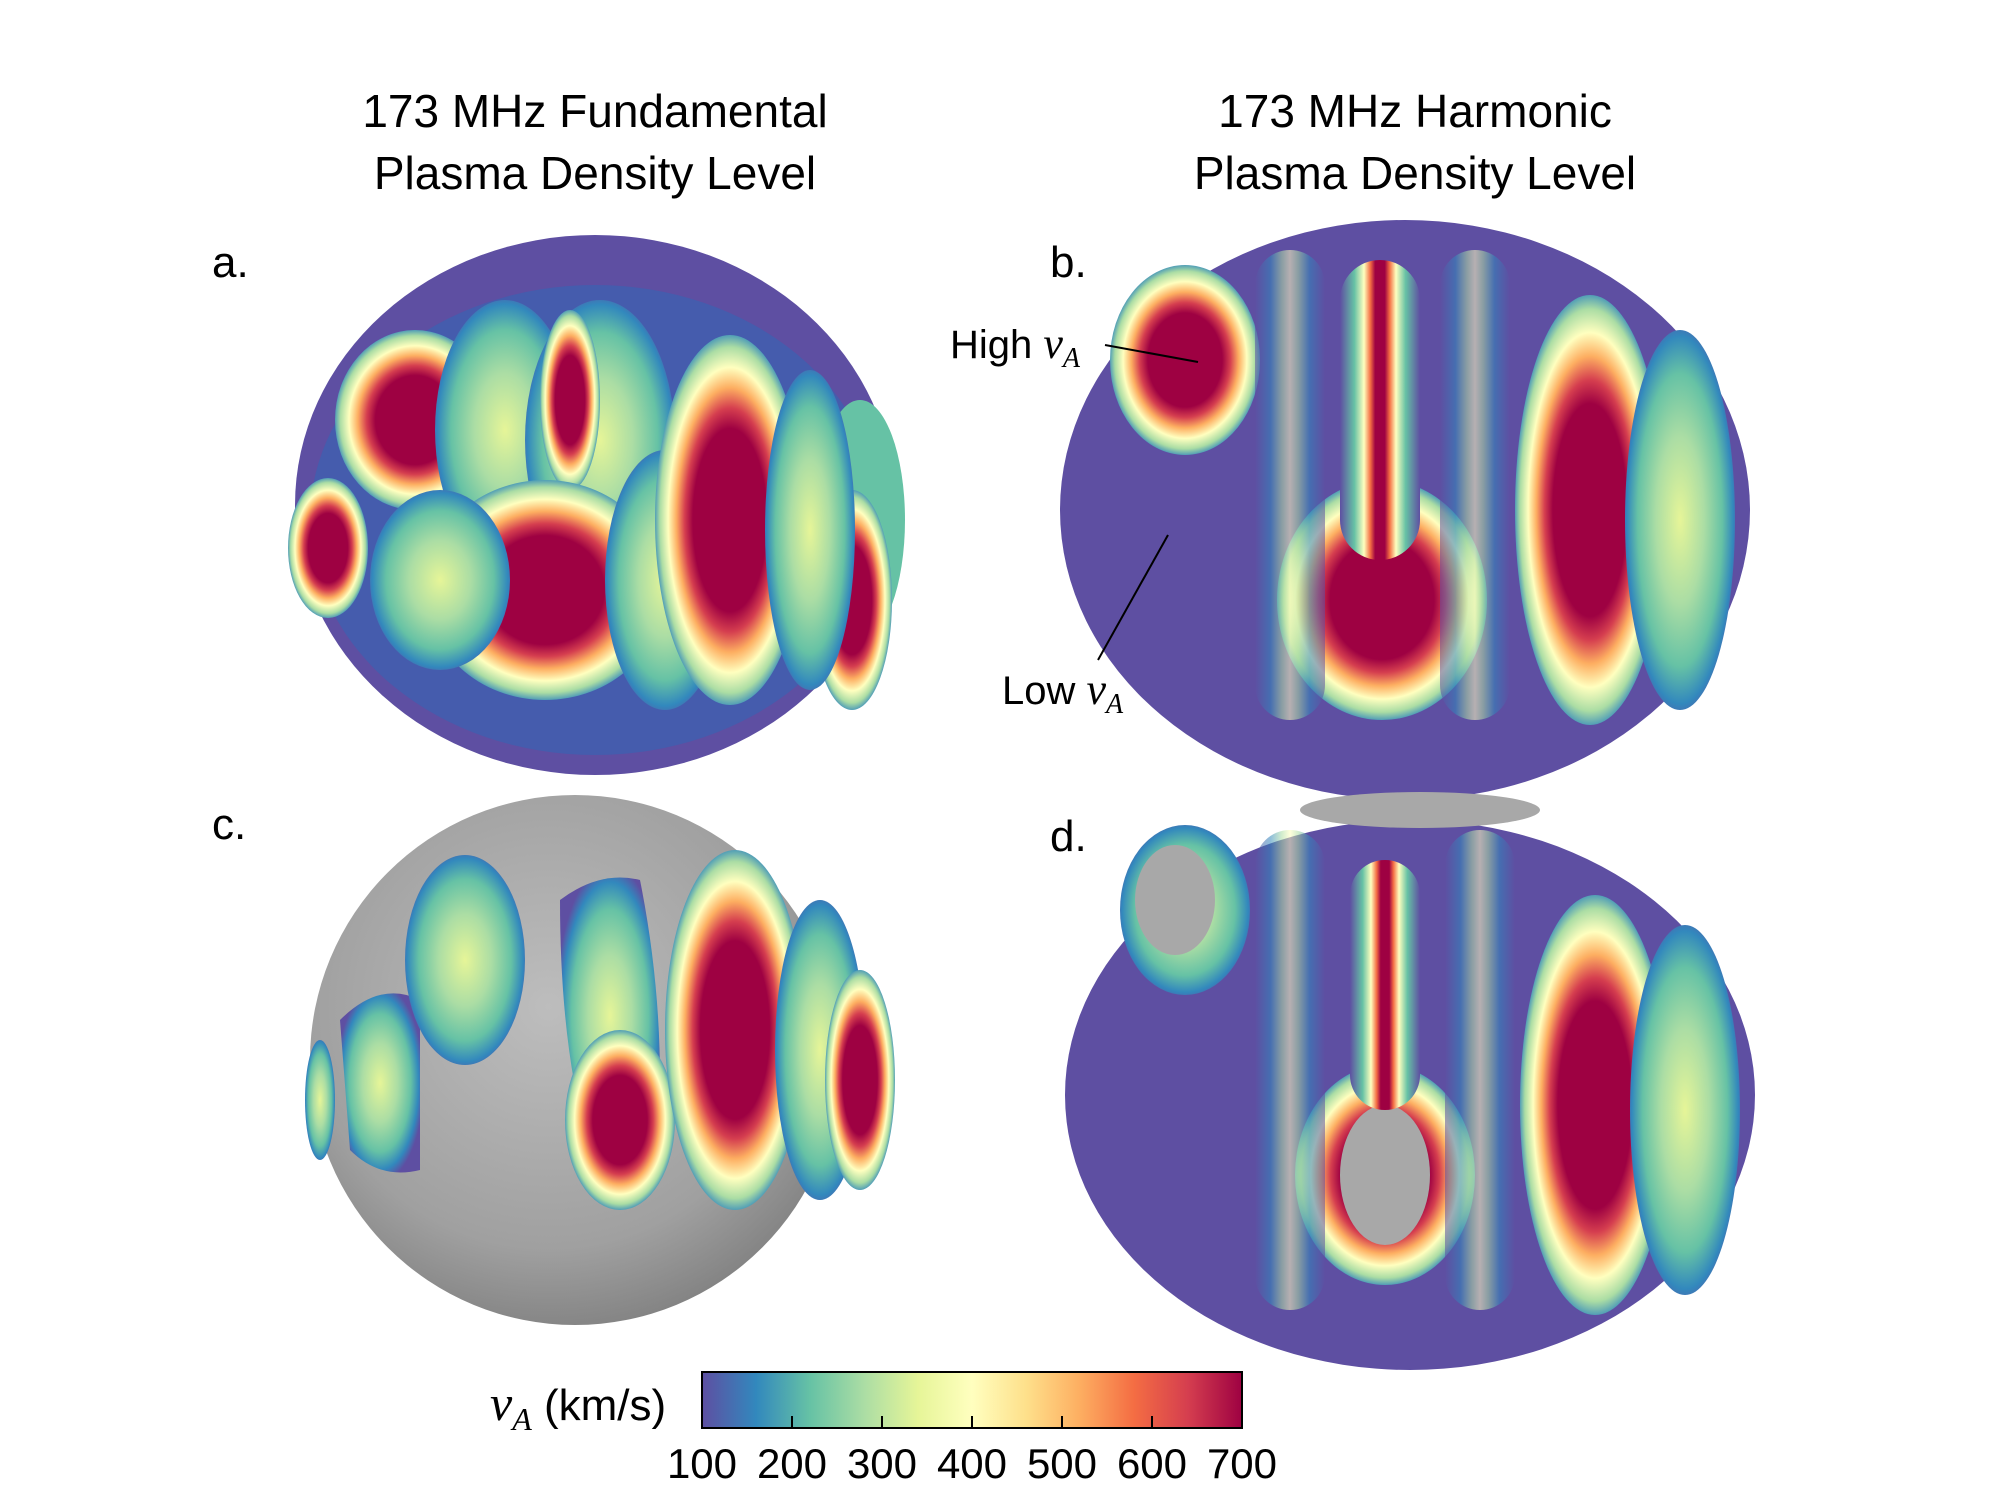 This screenshot has height=1500, width=2000. What do you see at coordinates (1242, 1463) in the screenshot?
I see `colorbar-tick-label-700: 700` at bounding box center [1242, 1463].